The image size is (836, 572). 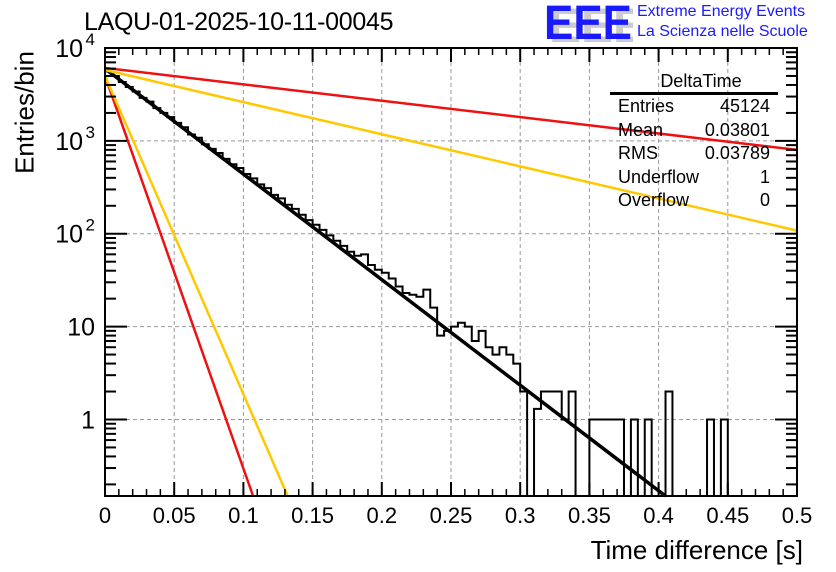 What do you see at coordinates (90, 225) in the screenshot?
I see `y-tick-exponent: 2` at bounding box center [90, 225].